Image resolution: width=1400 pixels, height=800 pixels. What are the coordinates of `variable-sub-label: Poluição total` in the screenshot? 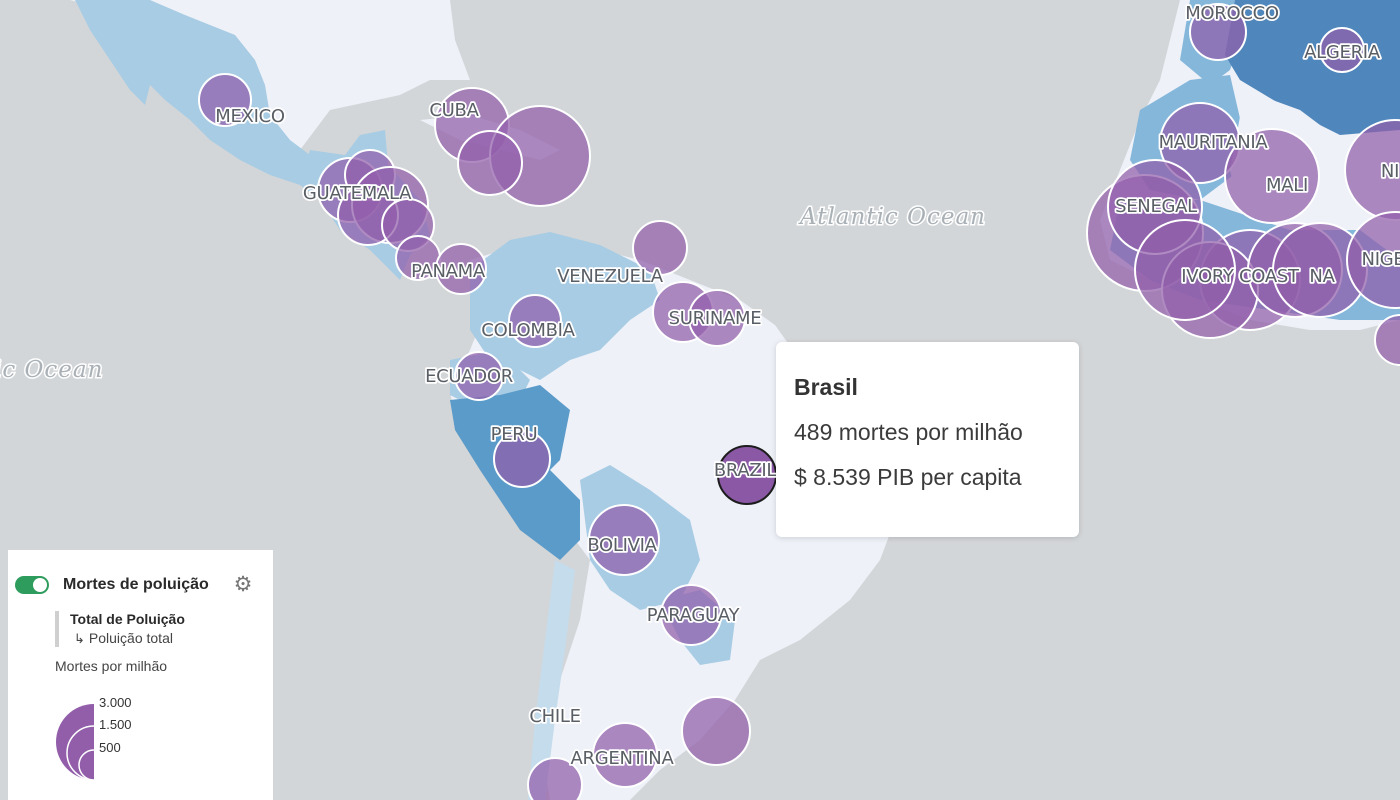 It's located at (130, 638).